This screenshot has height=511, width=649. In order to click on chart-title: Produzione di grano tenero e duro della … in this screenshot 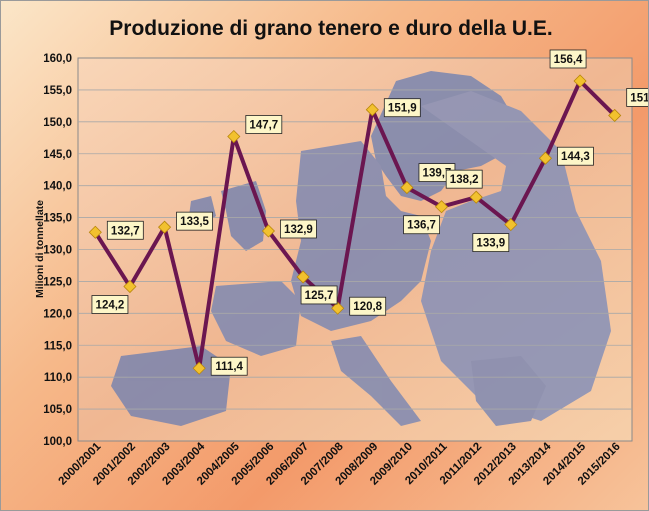, I will do `click(330, 28)`.